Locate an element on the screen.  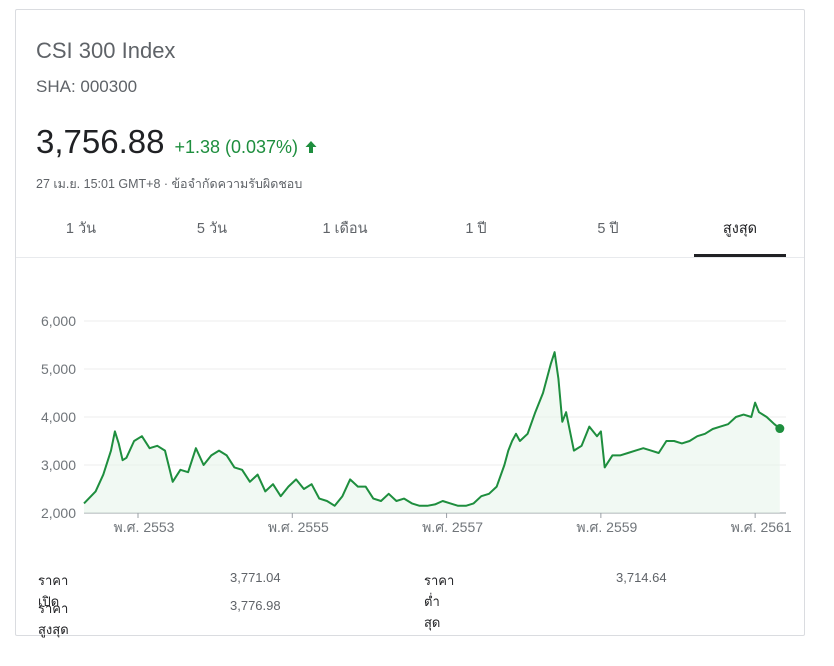
open-label: ราคาเปิด is located at coordinates (53, 591).